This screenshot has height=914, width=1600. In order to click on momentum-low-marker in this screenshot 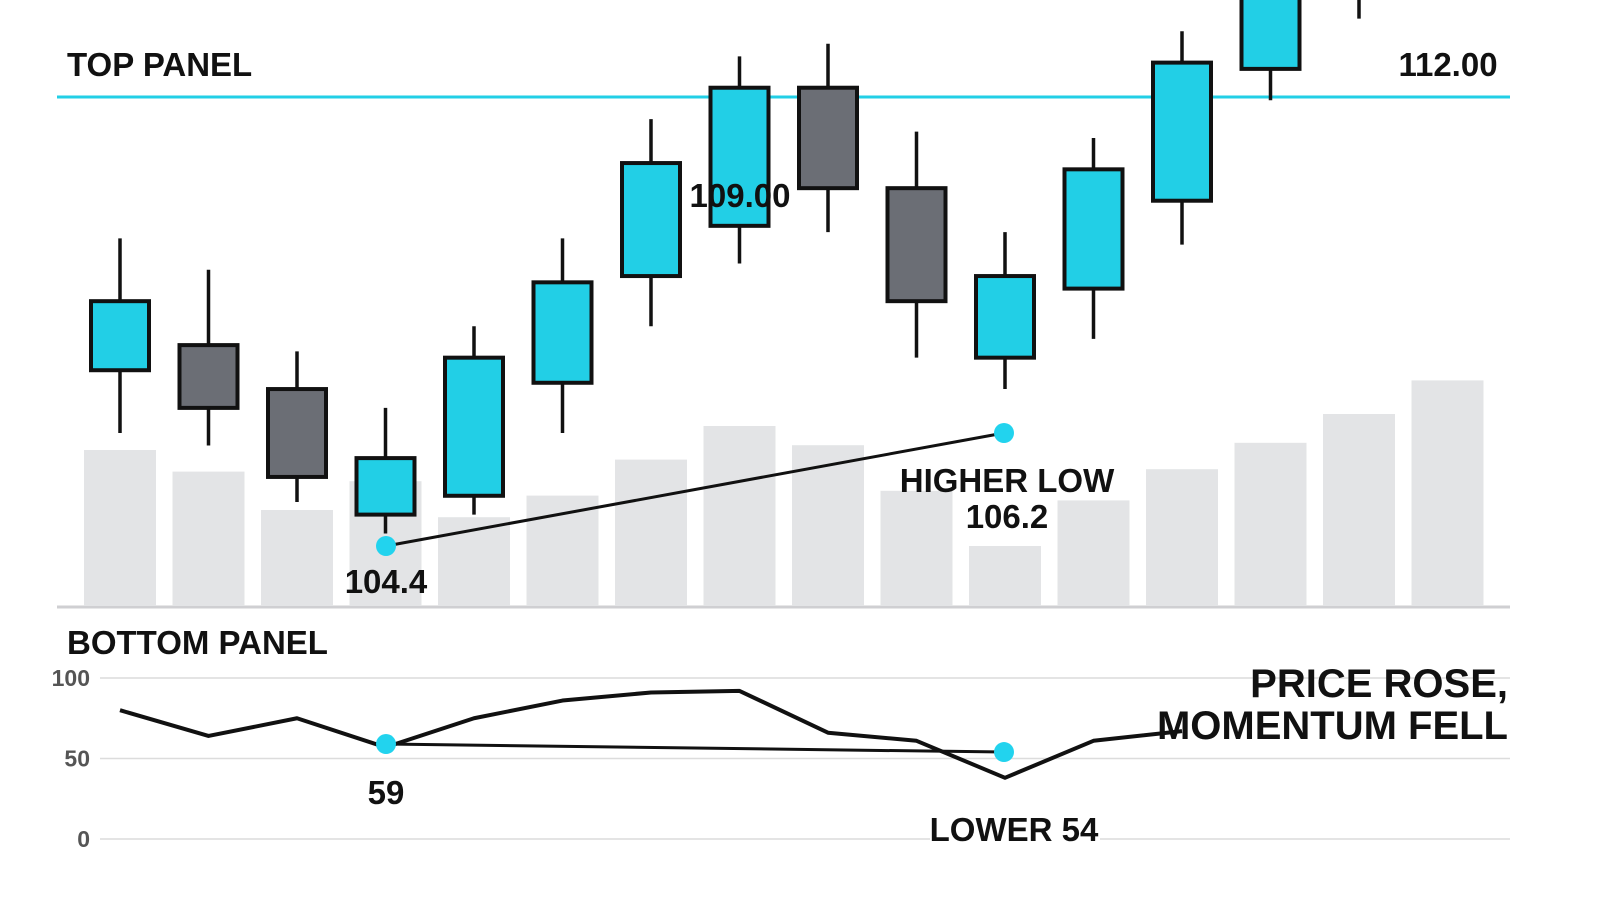, I will do `click(386, 744)`.